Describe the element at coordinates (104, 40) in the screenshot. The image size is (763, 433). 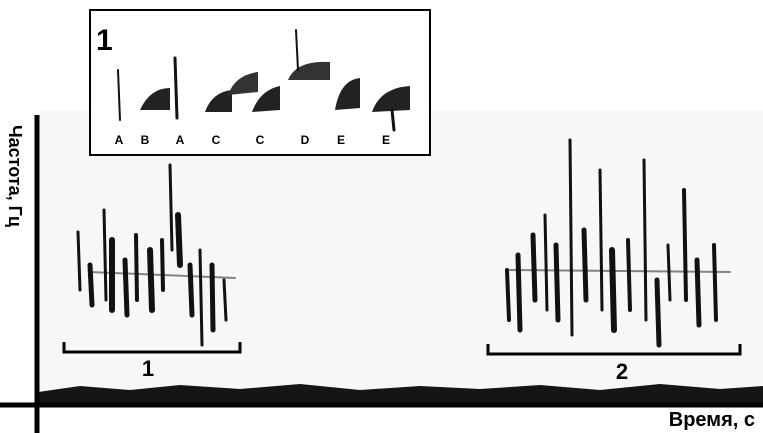
I see `inset-label: 1` at that location.